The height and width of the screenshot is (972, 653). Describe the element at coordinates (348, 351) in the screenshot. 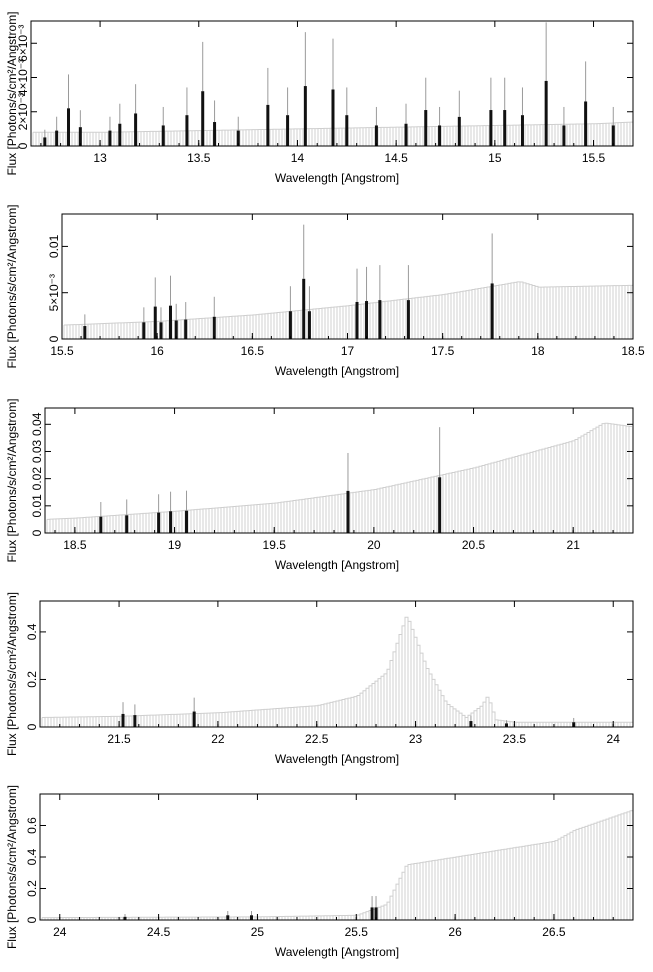

I see `x-tick-label: 17` at that location.